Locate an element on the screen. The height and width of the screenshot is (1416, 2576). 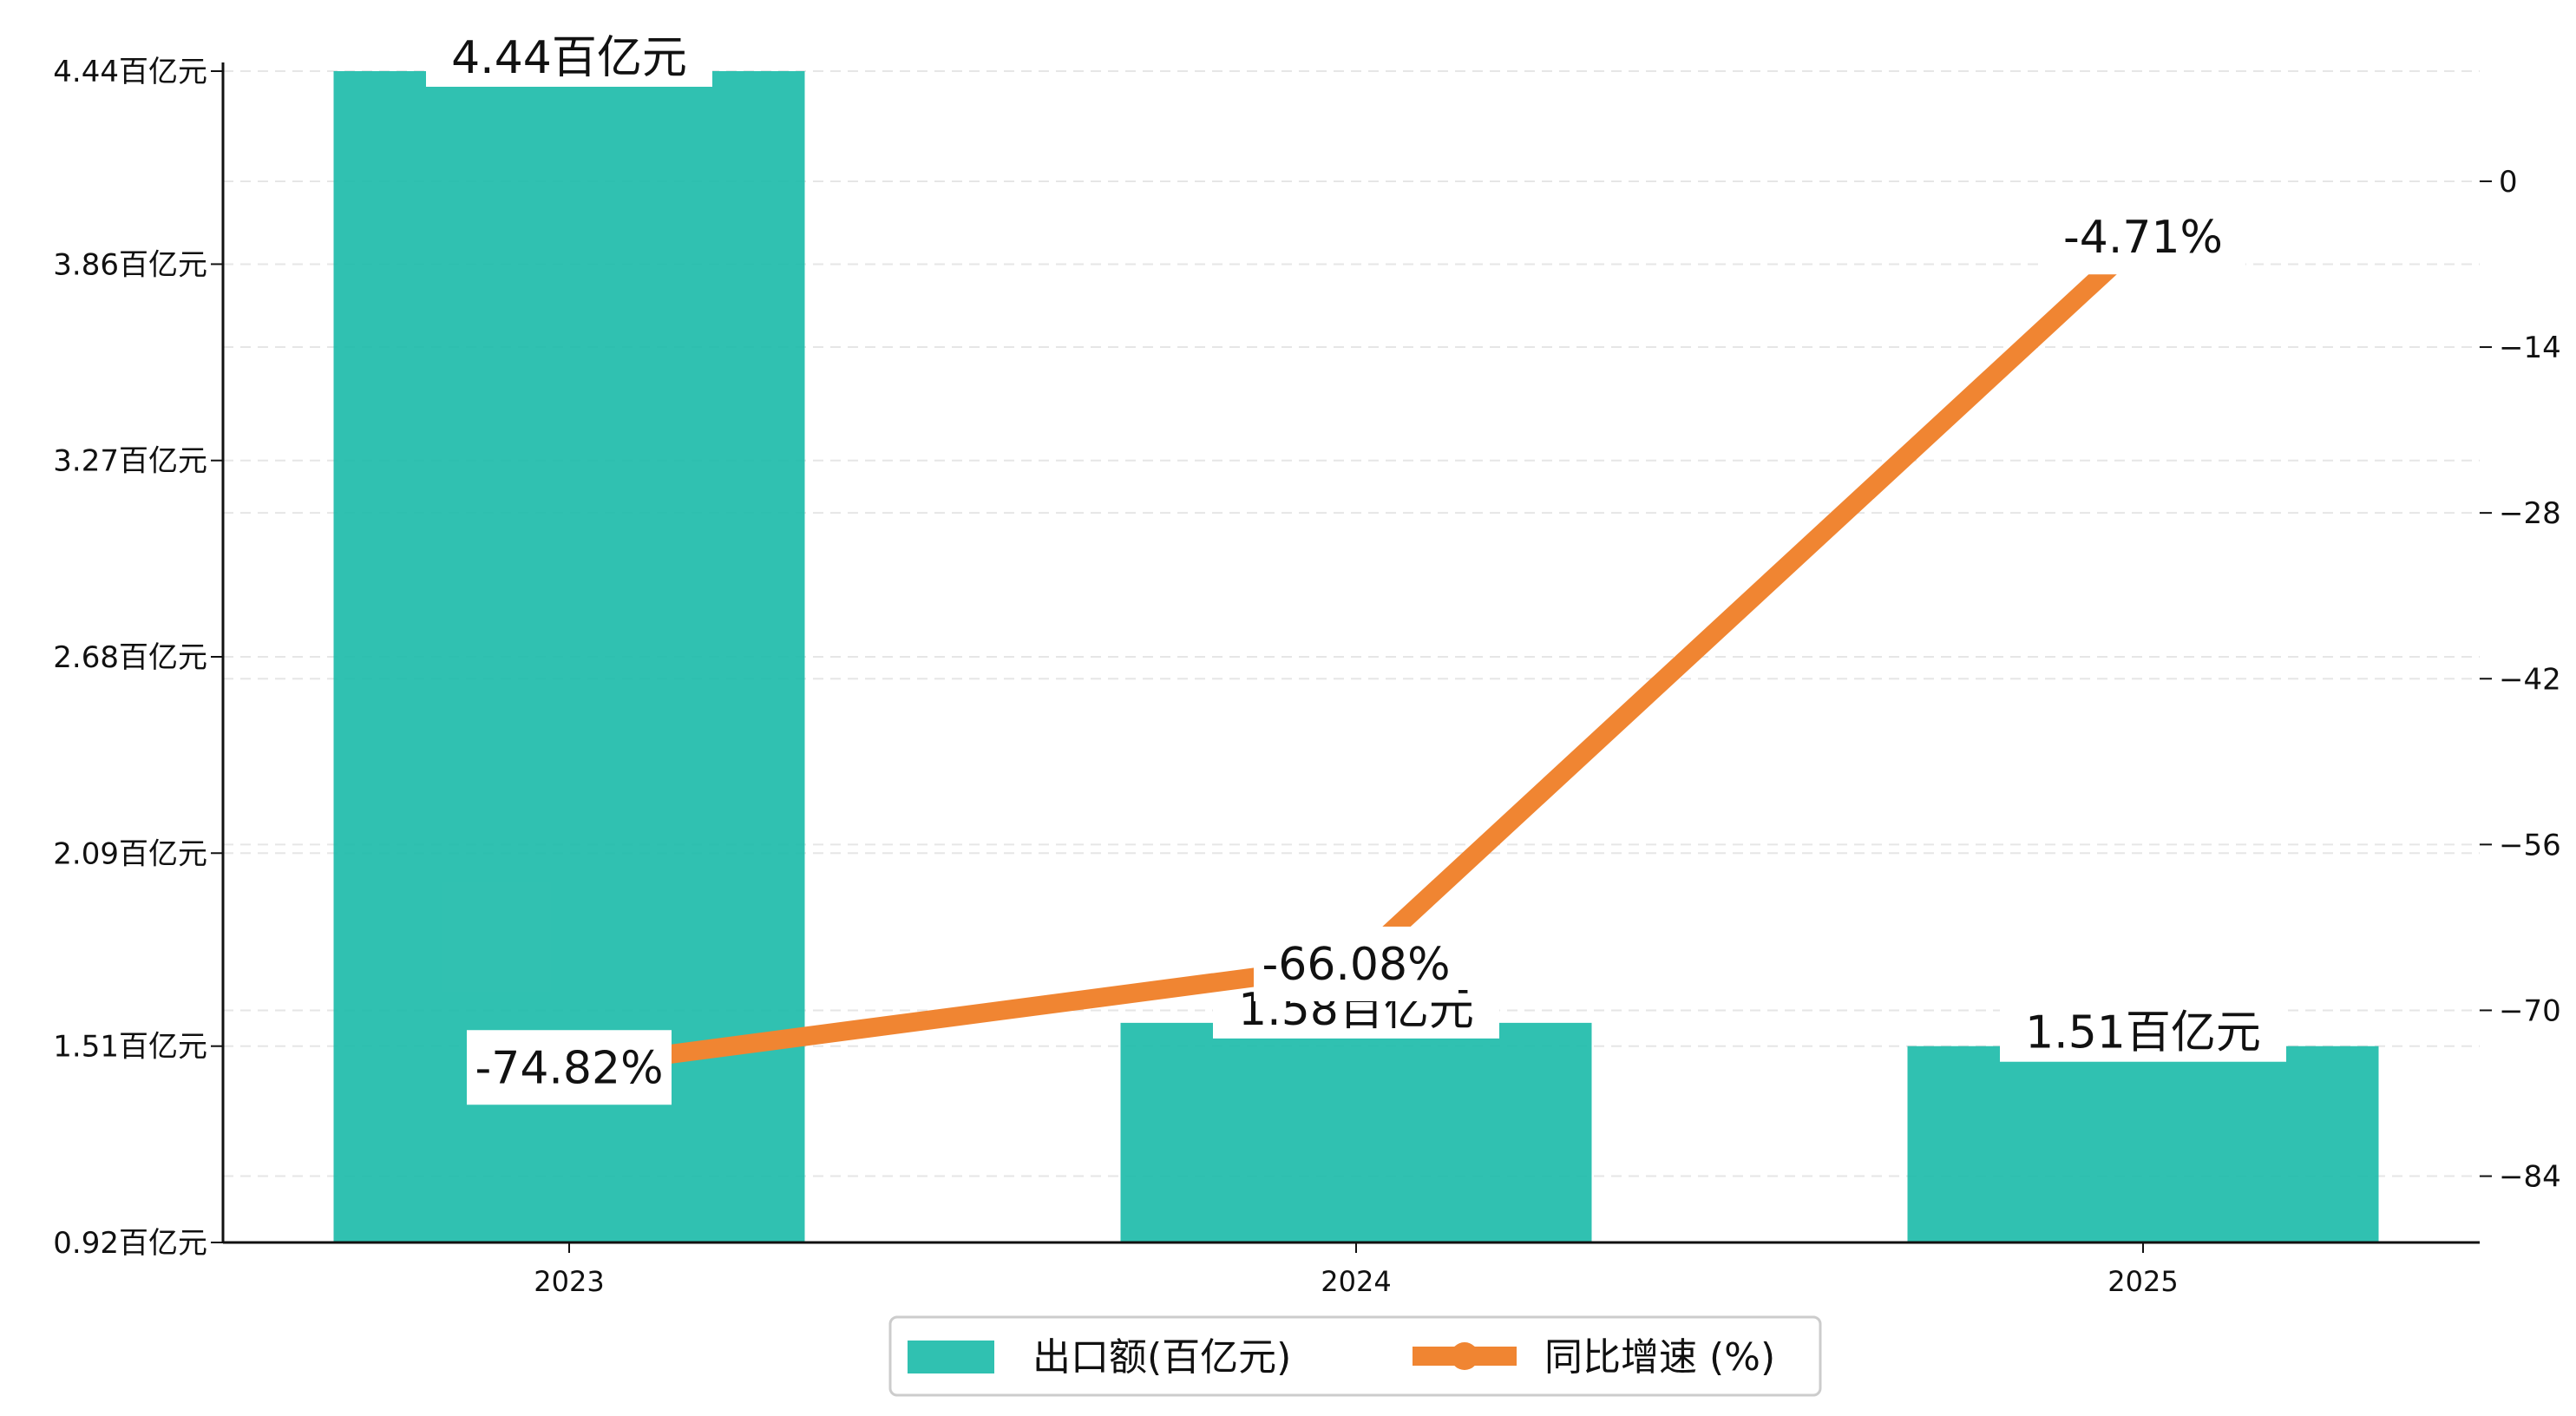
rate-value-label: -74.82% is located at coordinates (569, 1068).